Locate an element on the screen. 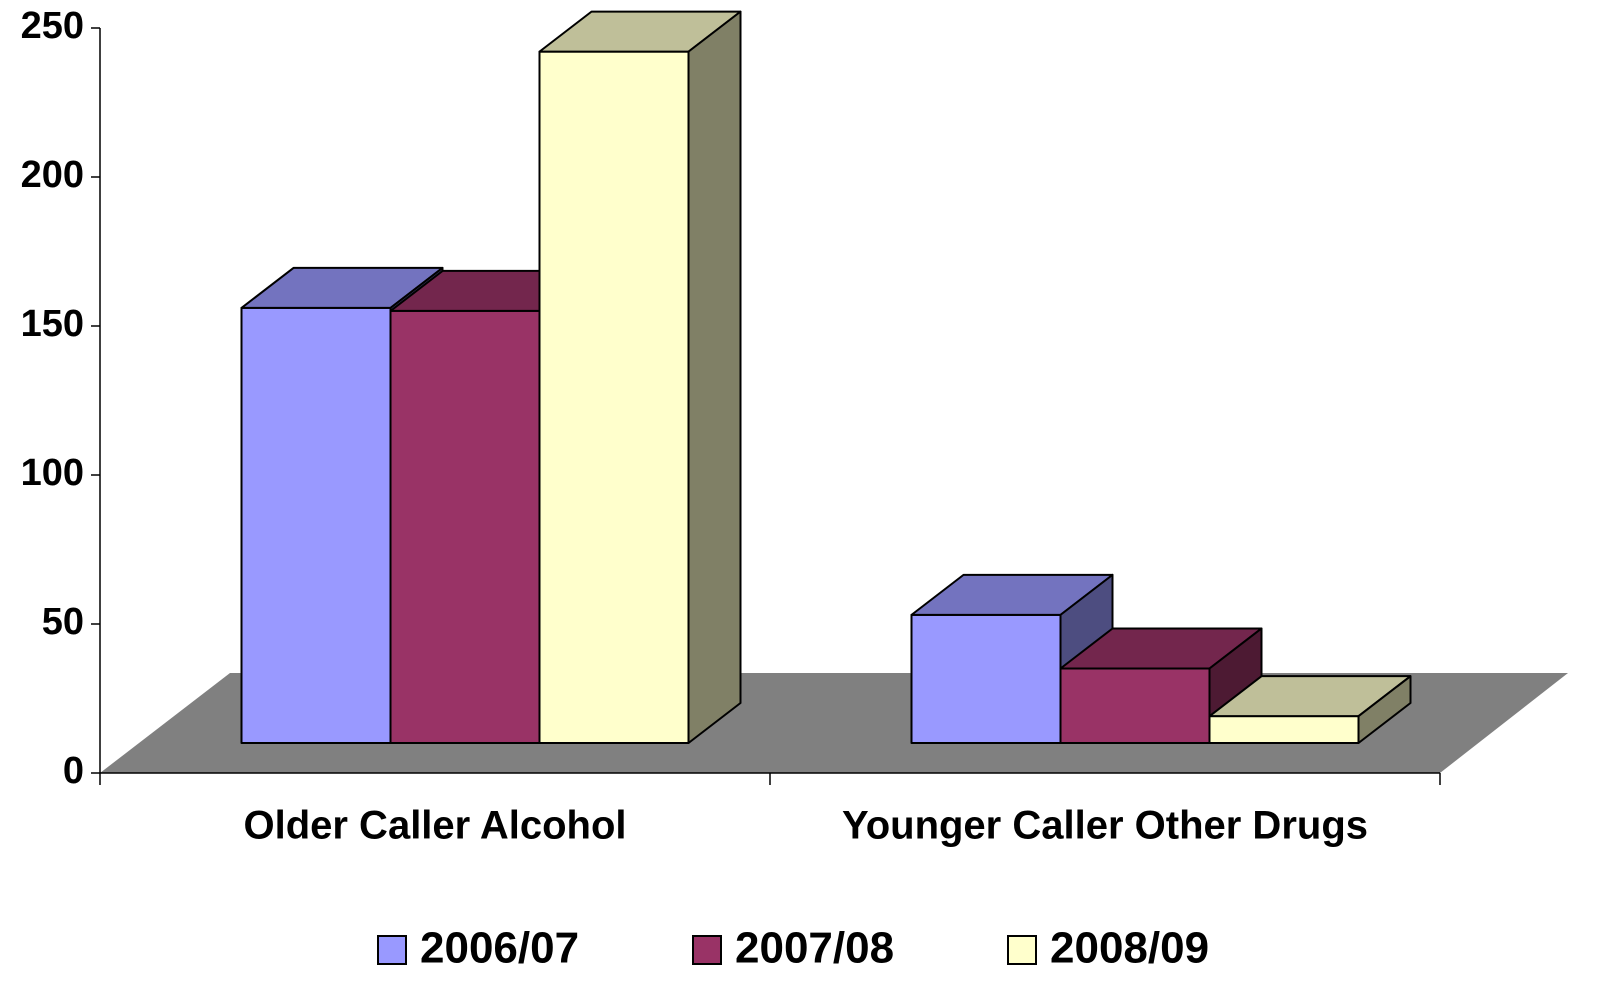 This screenshot has width=1598, height=993. y-tick-label: 150 is located at coordinates (52, 324).